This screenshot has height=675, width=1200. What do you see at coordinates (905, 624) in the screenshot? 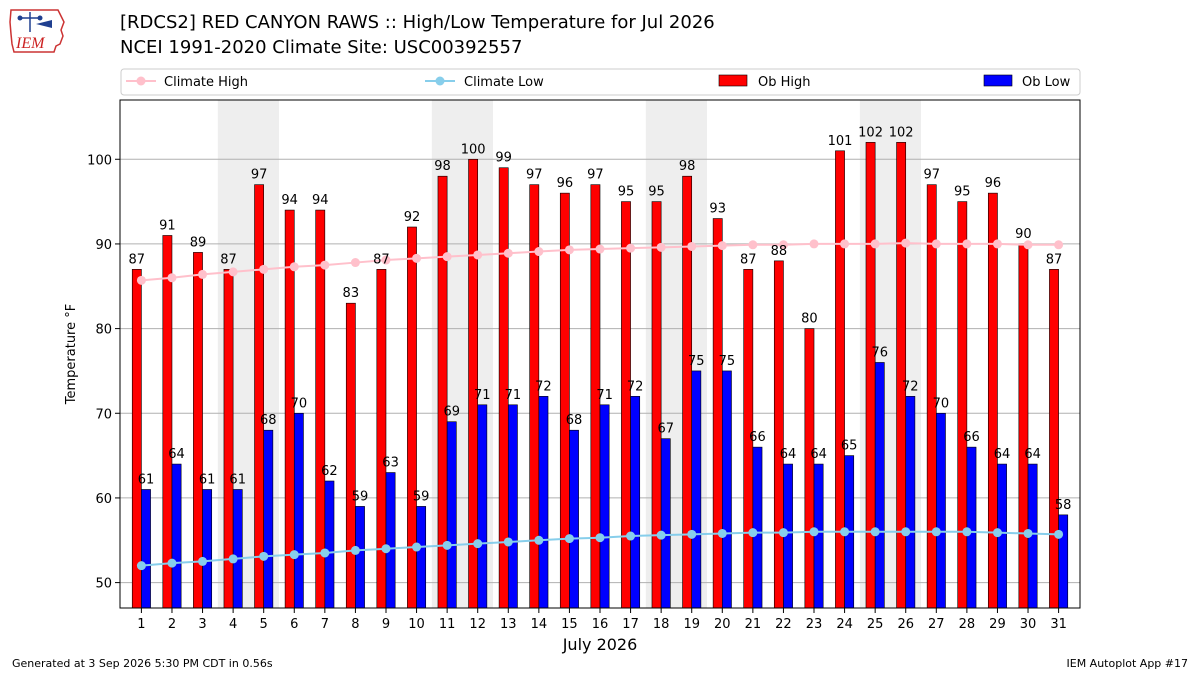
I see `x-tick-label: 26` at bounding box center [905, 624].